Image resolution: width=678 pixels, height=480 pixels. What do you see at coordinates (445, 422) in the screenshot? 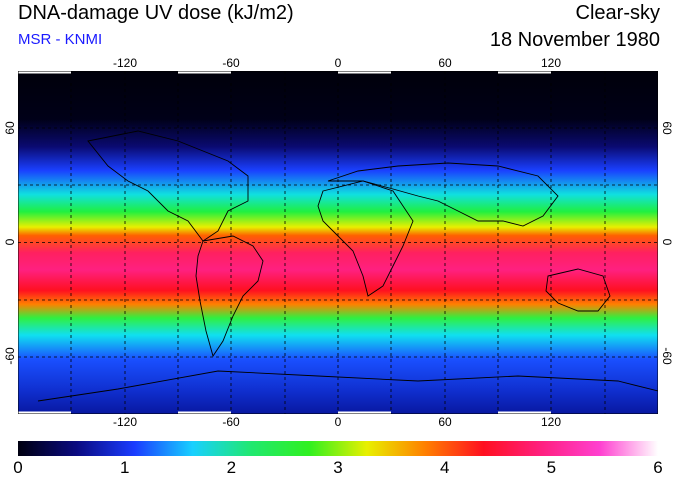
I see `lon-tick-bottom: 60` at bounding box center [445, 422].